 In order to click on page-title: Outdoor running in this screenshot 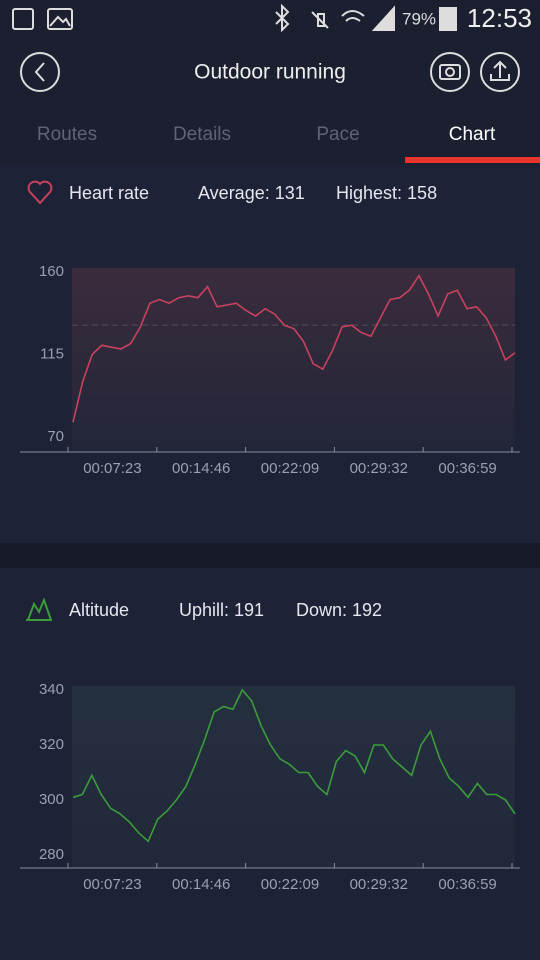, I will do `click(270, 72)`.